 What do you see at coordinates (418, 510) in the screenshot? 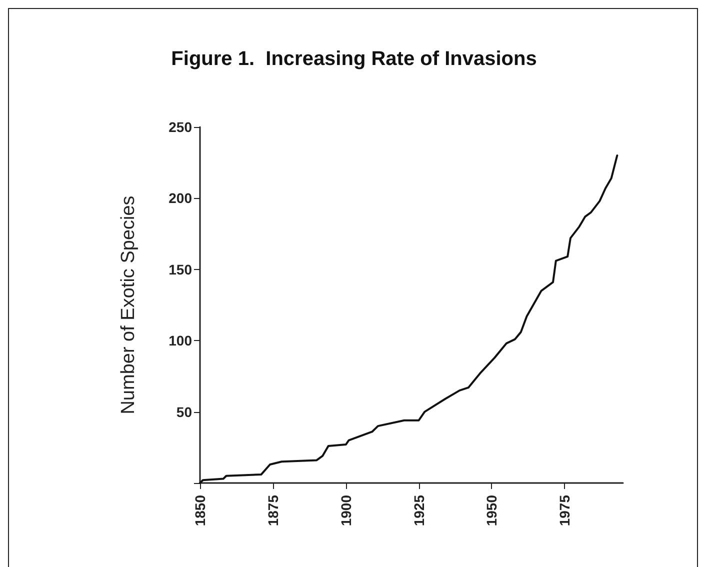
I see `x-tick-label: 1925` at bounding box center [418, 510].